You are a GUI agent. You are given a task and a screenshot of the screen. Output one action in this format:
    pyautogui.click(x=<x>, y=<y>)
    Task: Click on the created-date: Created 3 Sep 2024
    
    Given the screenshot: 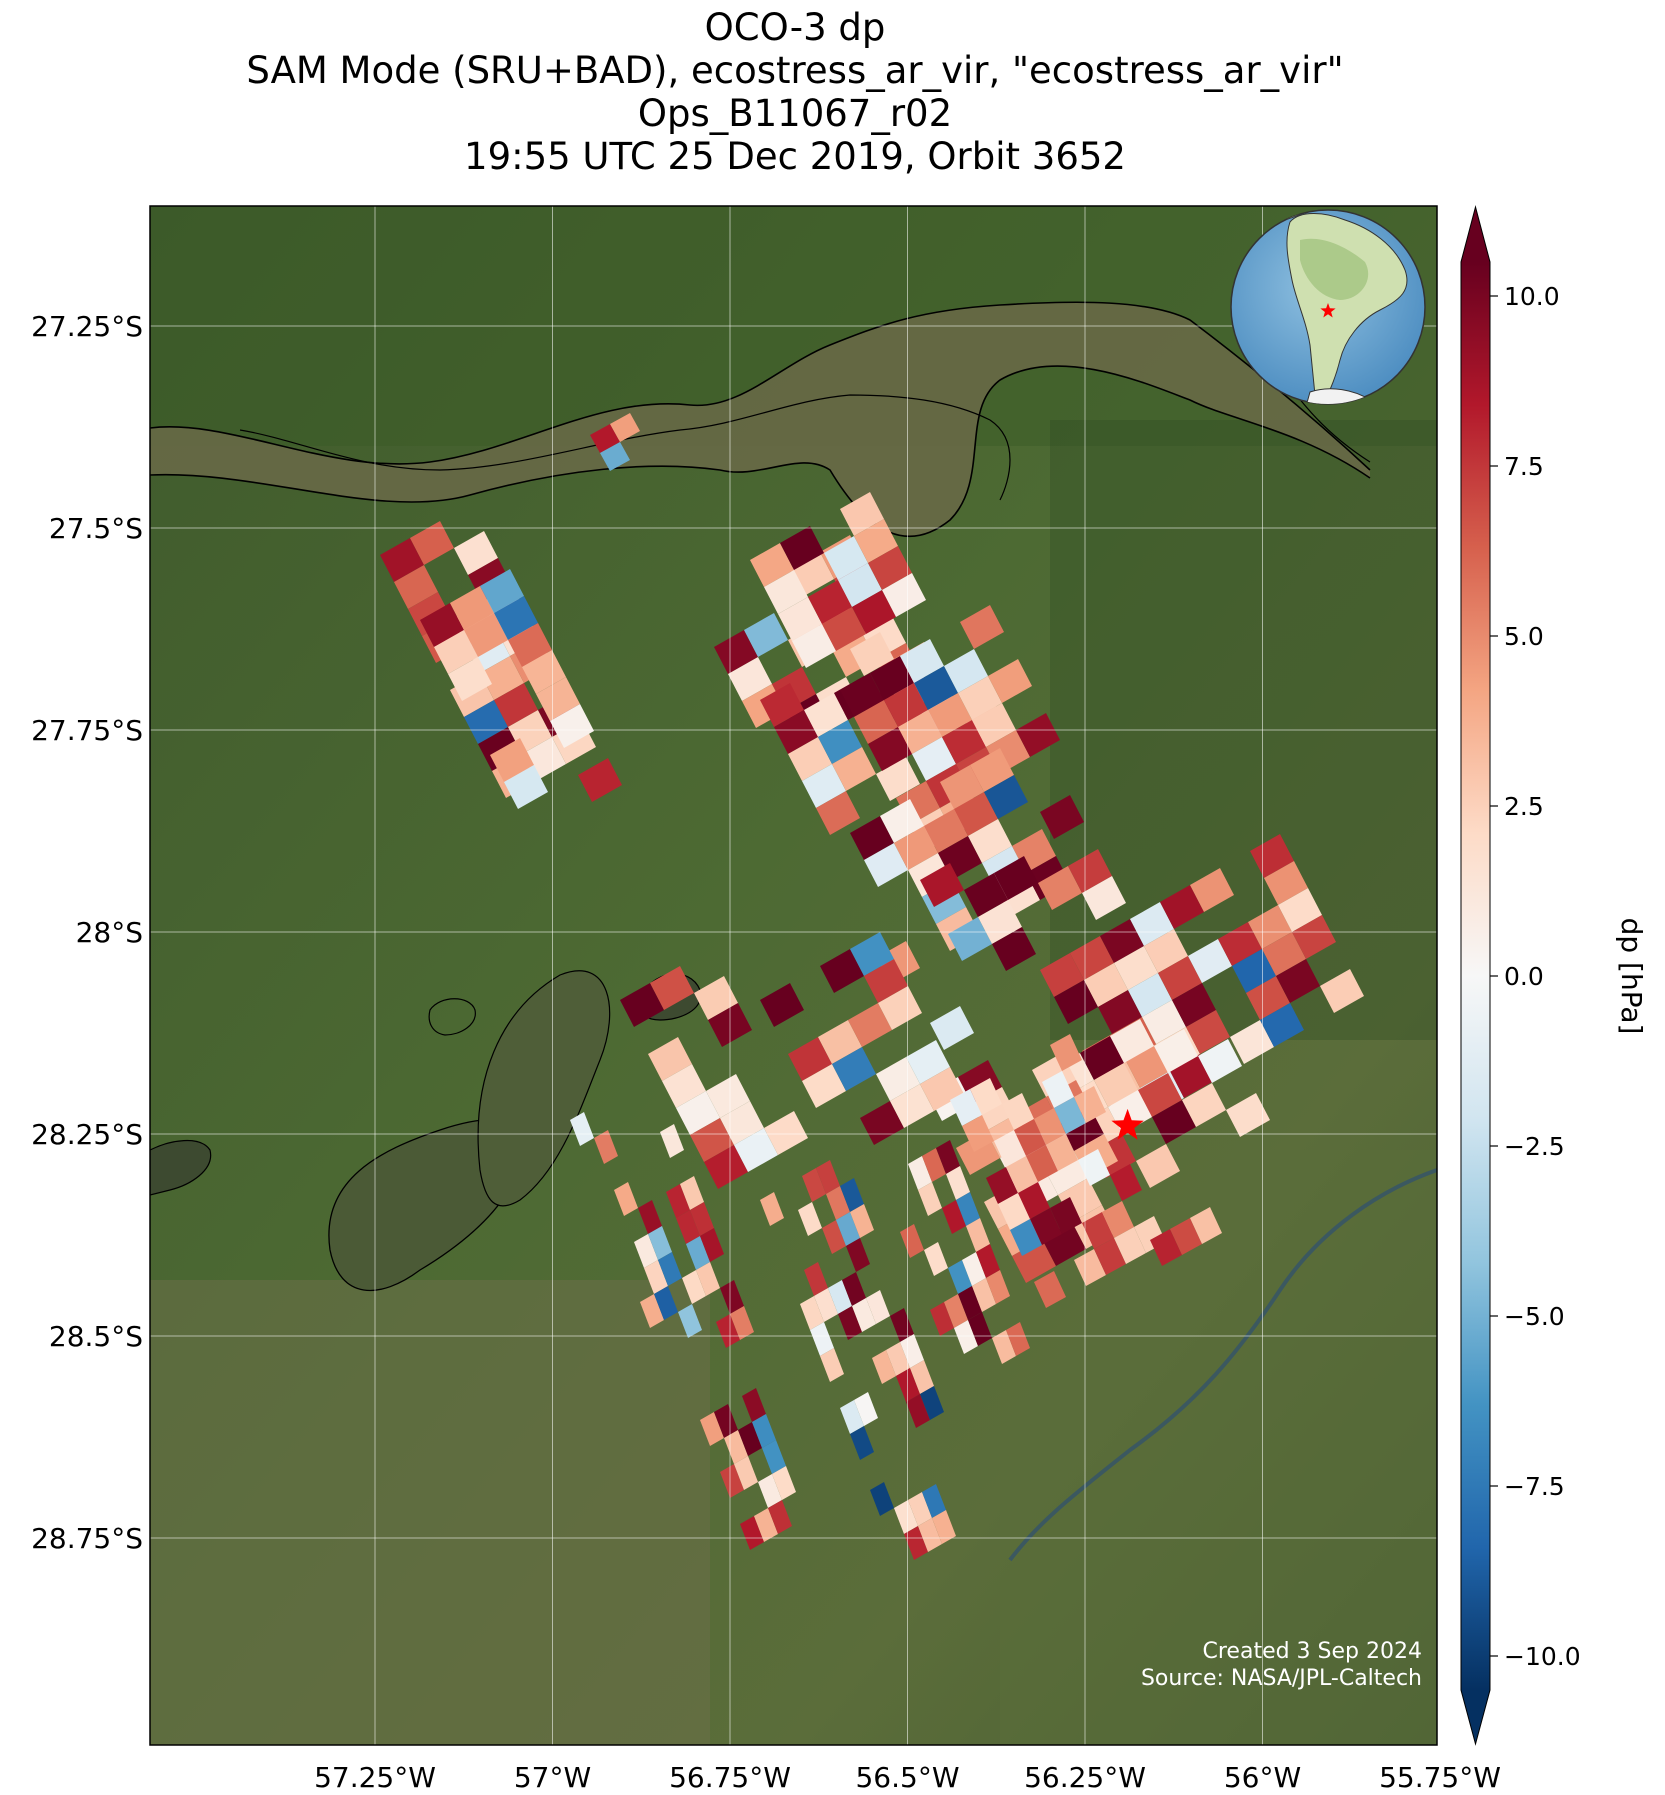 What is the action you would take?
    pyautogui.click(x=1312, y=1651)
    